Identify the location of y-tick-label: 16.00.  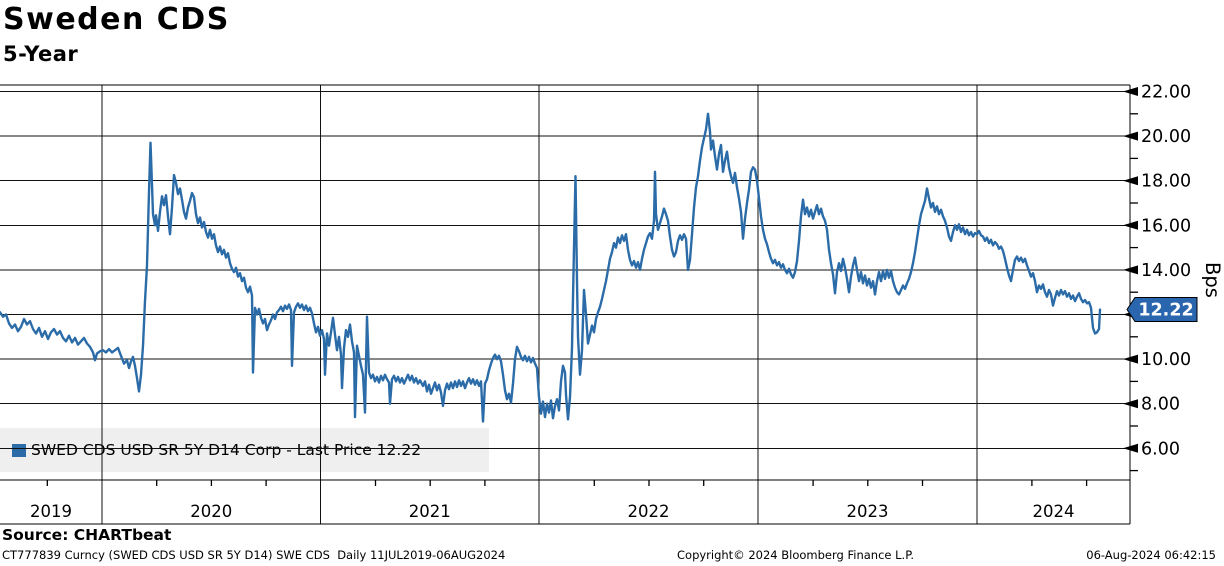
(1166, 226).